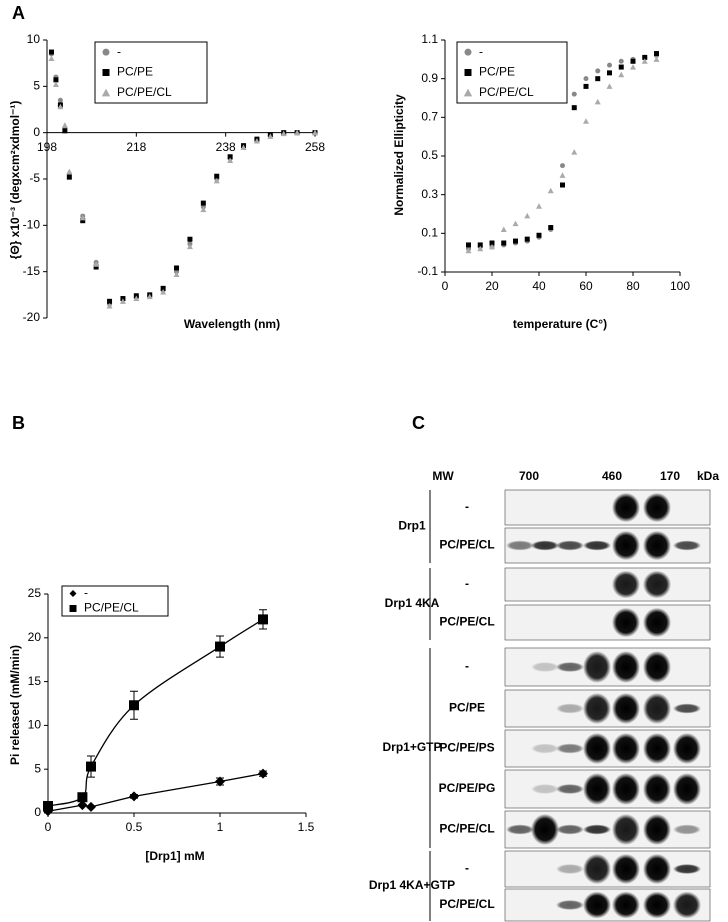 The width and height of the screenshot is (728, 922). I want to click on panel-label: B, so click(18, 423).